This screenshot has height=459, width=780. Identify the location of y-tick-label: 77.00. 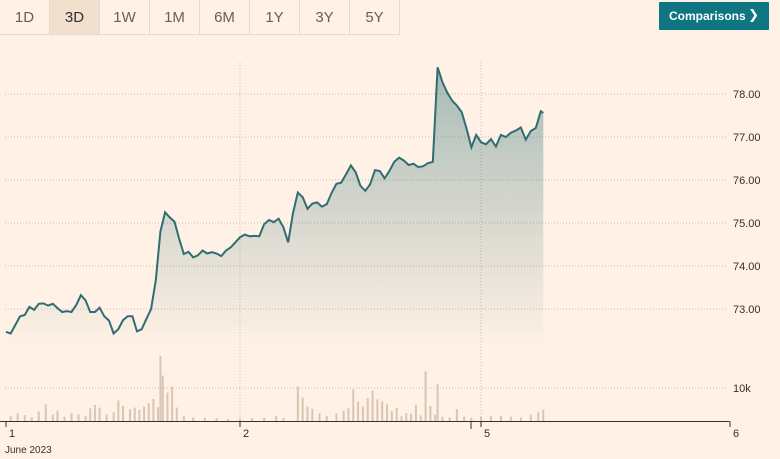
(747, 138).